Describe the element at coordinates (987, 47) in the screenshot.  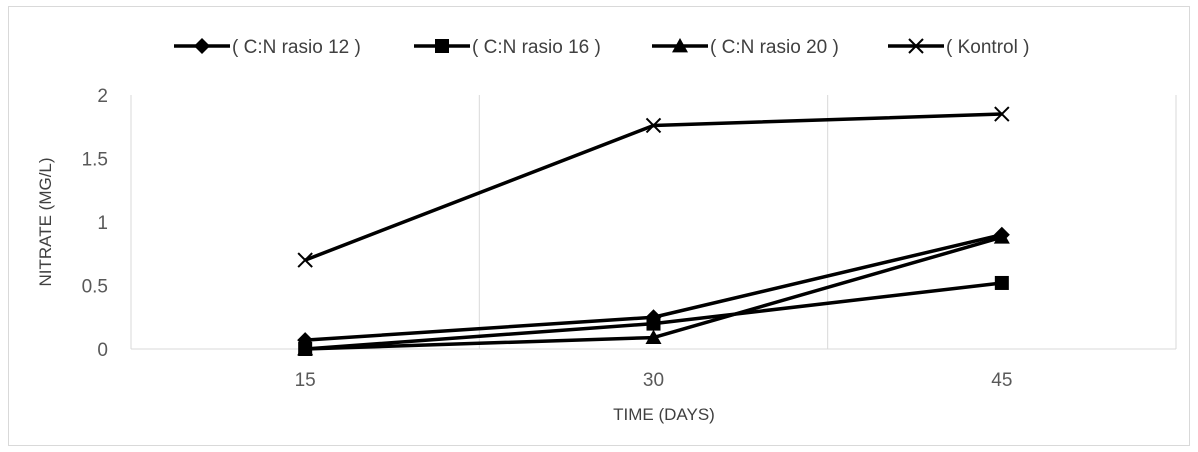
I see `legend-label: ( Kontrol )` at that location.